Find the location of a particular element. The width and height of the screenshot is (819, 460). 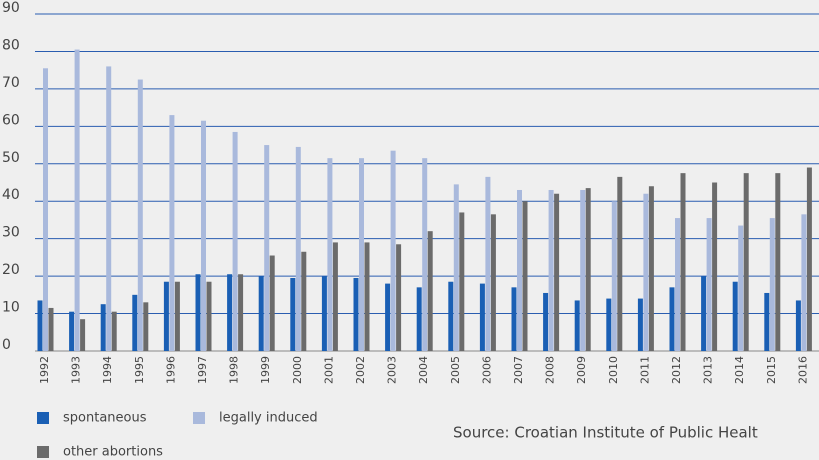

x-tick-label: 2014 is located at coordinates (739, 370).